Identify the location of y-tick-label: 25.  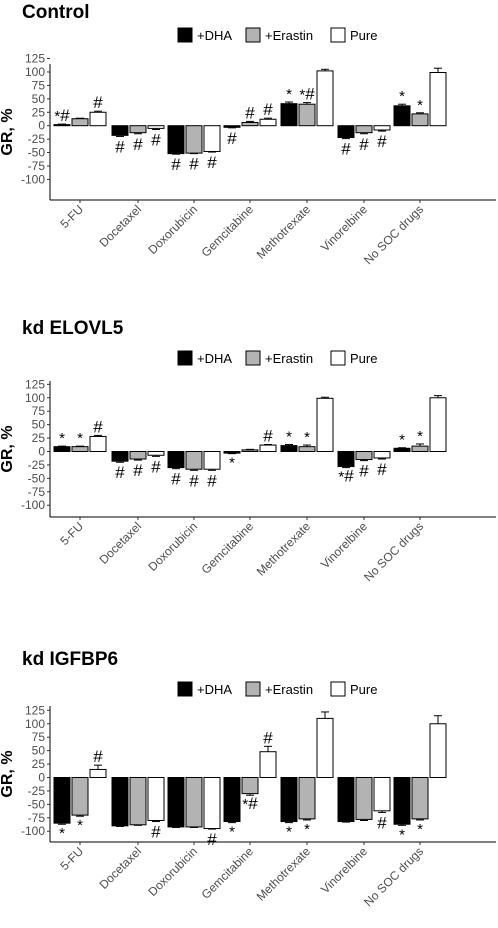
(39, 764).